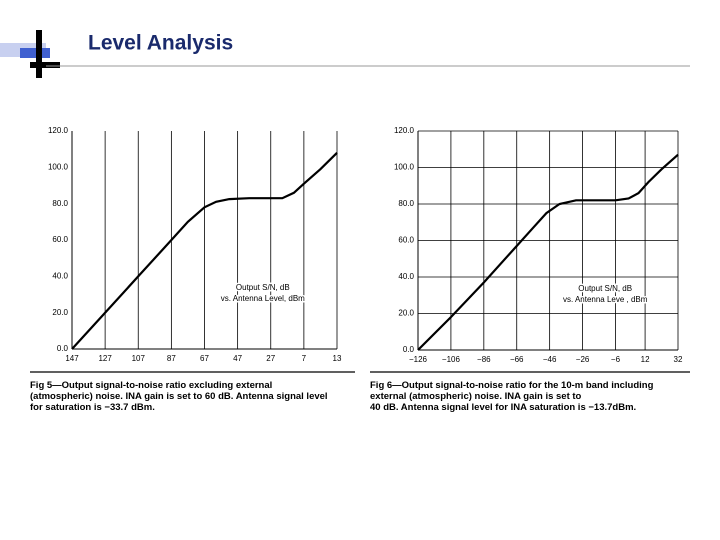 Image resolution: width=720 pixels, height=540 pixels. I want to click on x-tick-label: 13, so click(337, 358).